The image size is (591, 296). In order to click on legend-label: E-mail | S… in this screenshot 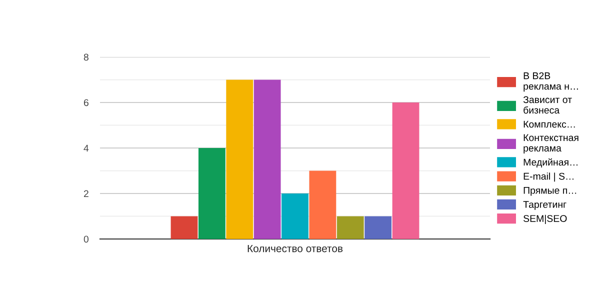, I will do `click(549, 177)`.